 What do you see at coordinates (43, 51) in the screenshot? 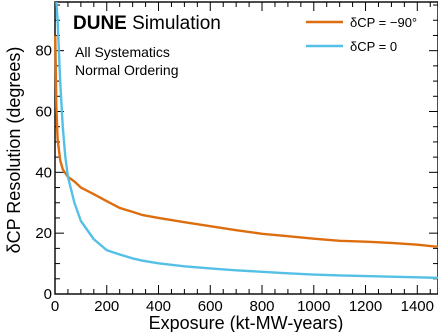
I see `y-tick-label-4: 80` at bounding box center [43, 51].